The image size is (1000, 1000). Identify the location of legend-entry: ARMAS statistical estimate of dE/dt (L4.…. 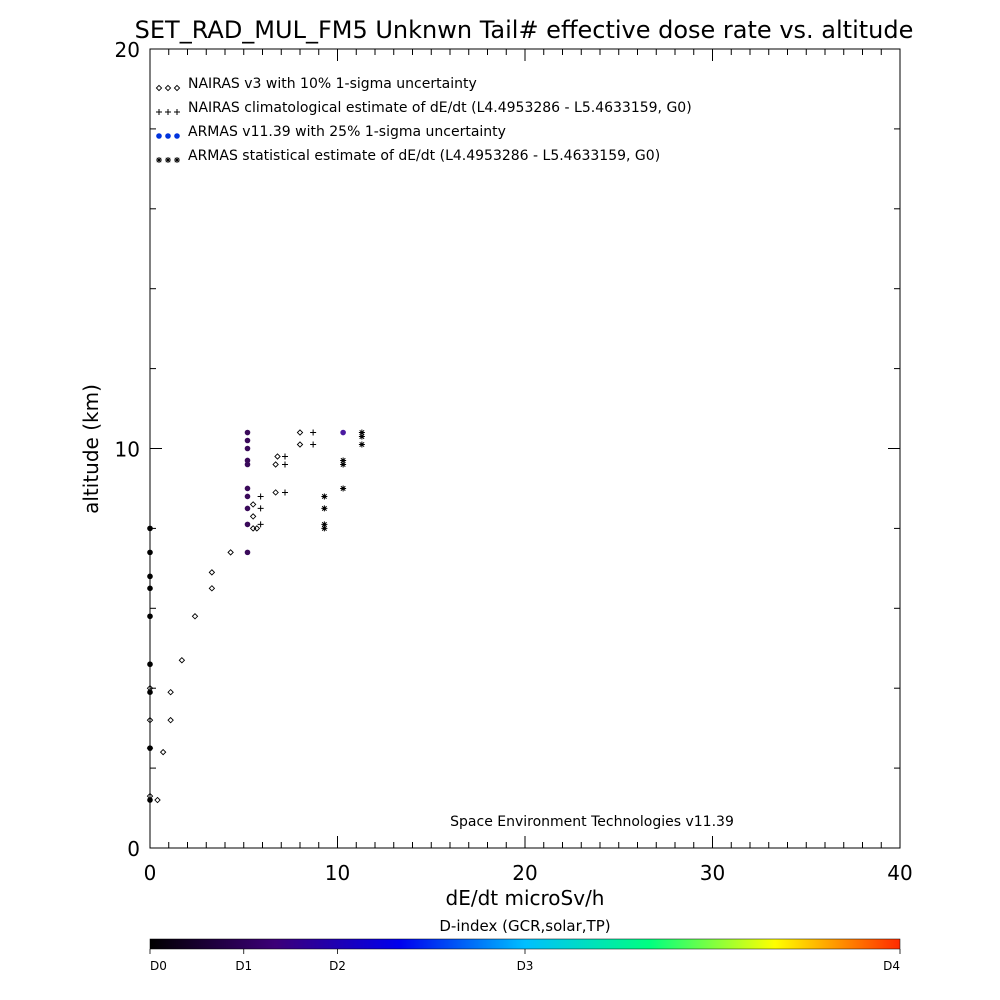
(408, 156).